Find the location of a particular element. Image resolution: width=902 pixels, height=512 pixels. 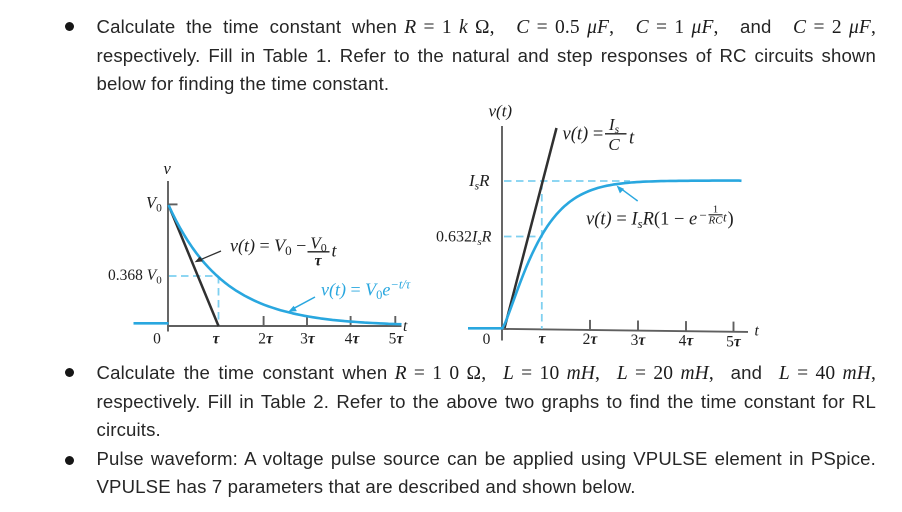

svg-text: 0.632IsR is located at coordinates (464, 239).